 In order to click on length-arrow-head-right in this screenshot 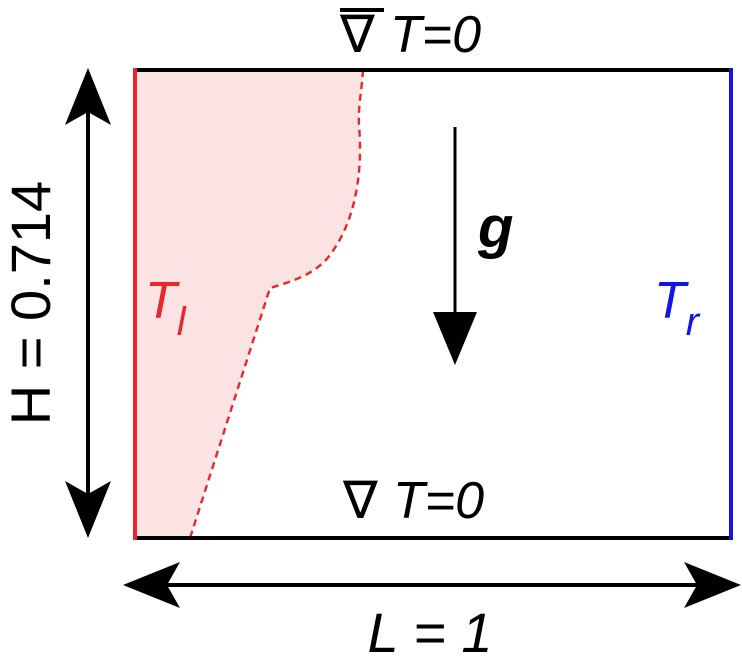, I will do `click(712, 585)`.